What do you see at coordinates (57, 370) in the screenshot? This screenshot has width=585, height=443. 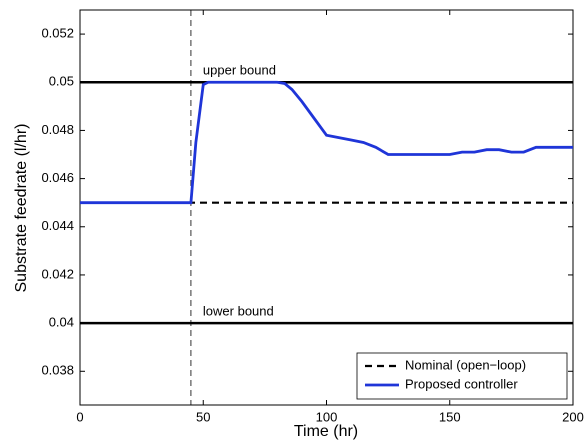 I see `y-tick-label: 0.038` at bounding box center [57, 370].